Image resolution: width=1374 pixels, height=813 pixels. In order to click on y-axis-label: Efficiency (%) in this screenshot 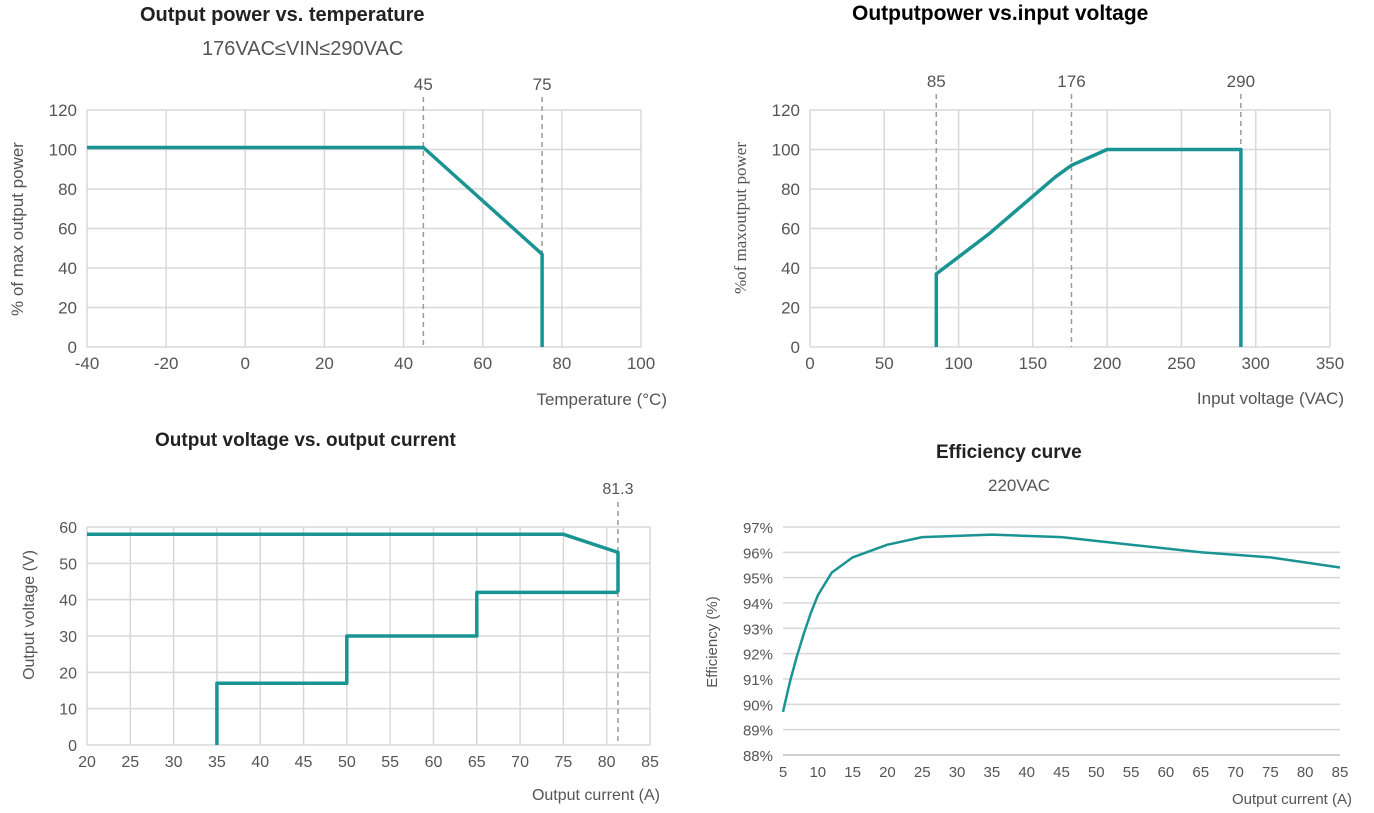, I will do `click(712, 641)`.